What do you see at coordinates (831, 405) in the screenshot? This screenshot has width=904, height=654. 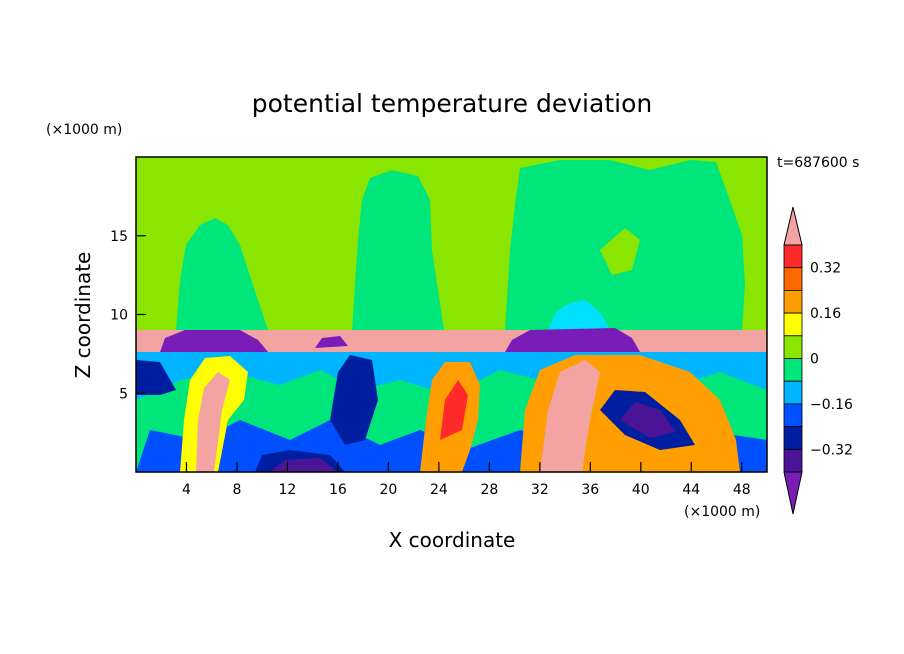 I see `colorbar-label: −0.16` at bounding box center [831, 405].